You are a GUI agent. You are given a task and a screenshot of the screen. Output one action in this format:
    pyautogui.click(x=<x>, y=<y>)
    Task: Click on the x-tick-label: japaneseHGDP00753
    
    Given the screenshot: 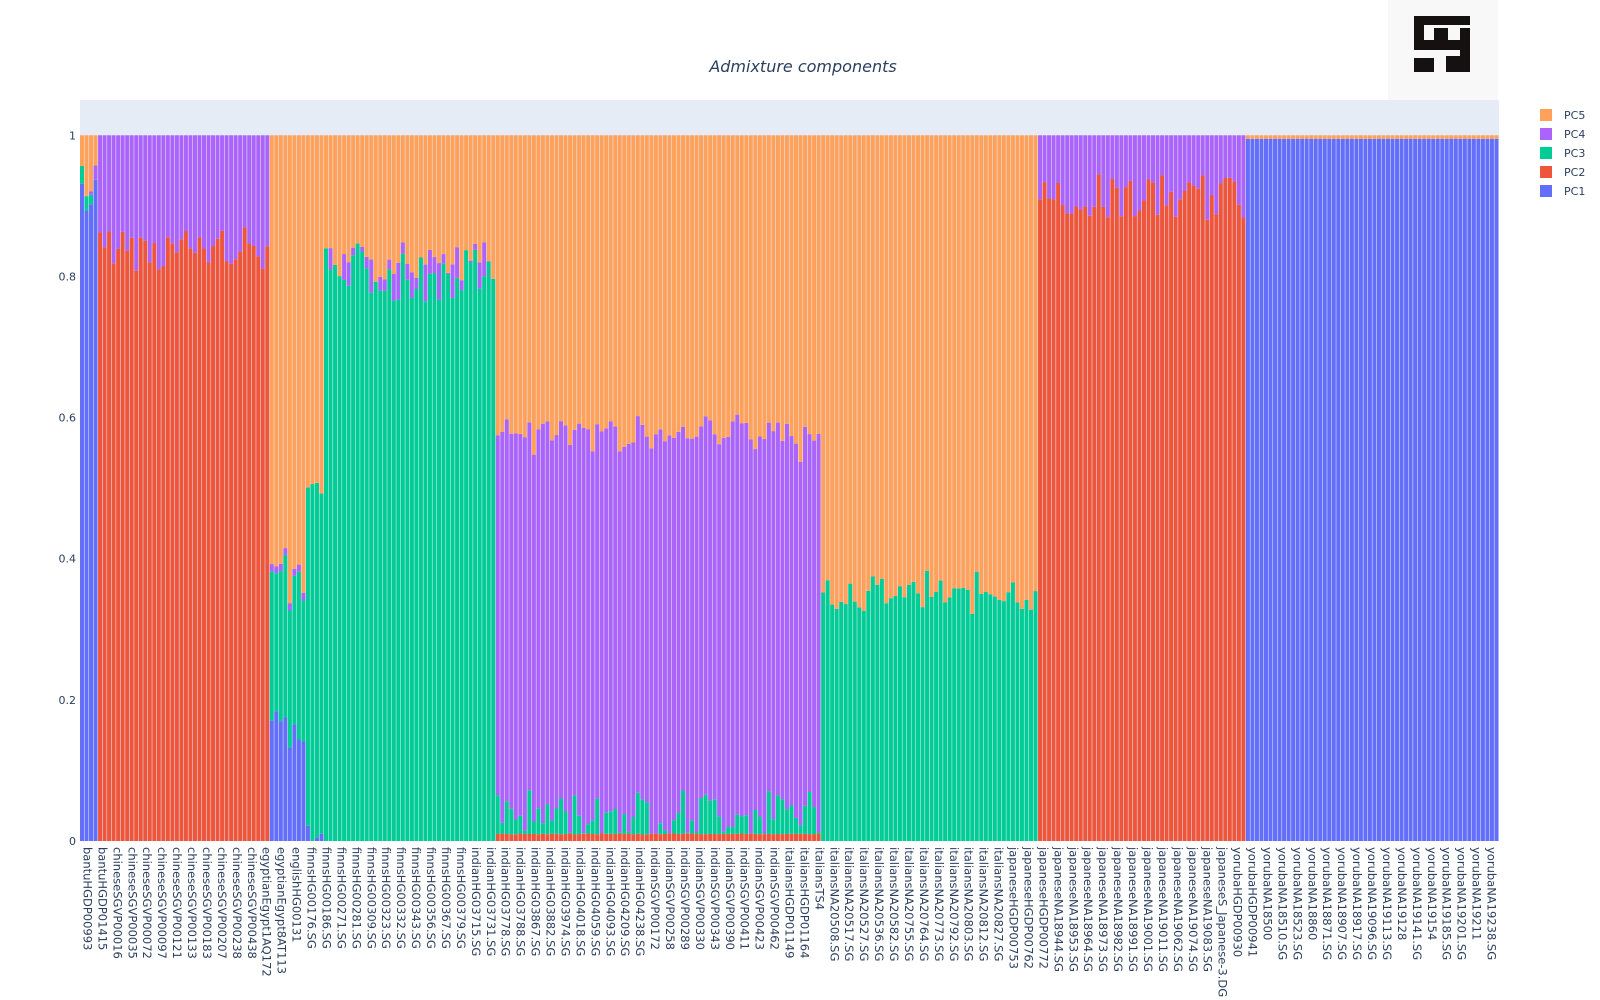 What is the action you would take?
    pyautogui.click(x=1014, y=907)
    